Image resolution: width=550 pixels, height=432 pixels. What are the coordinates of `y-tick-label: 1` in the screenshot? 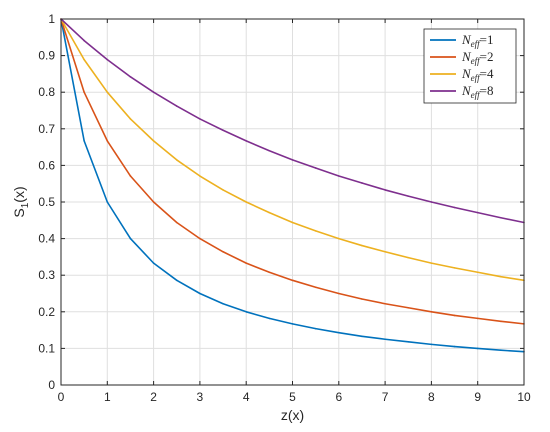 It's located at (51, 19).